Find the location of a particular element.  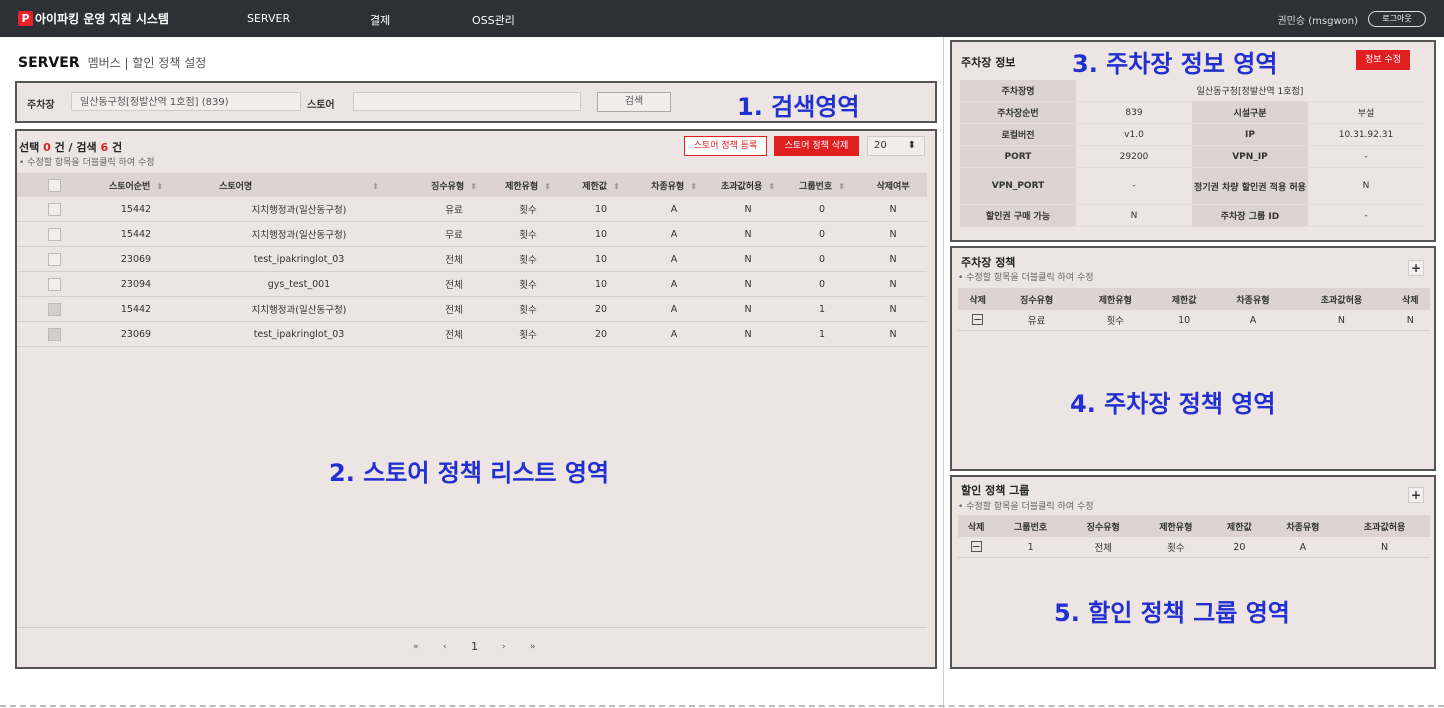

prev-page-button: ‹ is located at coordinates (445, 647).